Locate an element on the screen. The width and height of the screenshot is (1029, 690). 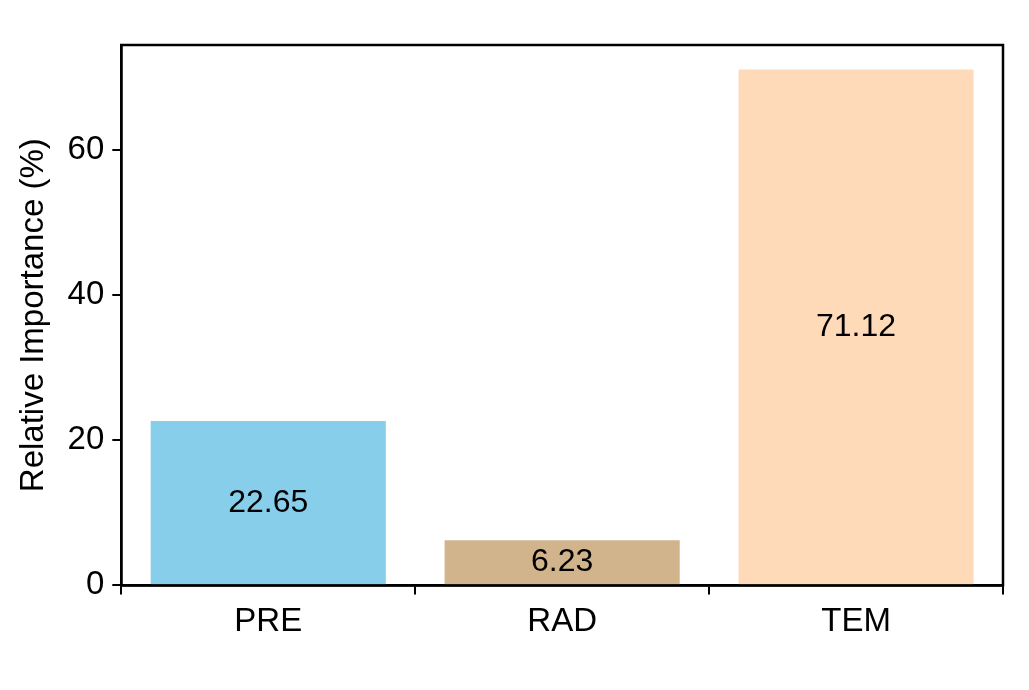
x-tick-label: TEM is located at coordinates (856, 620).